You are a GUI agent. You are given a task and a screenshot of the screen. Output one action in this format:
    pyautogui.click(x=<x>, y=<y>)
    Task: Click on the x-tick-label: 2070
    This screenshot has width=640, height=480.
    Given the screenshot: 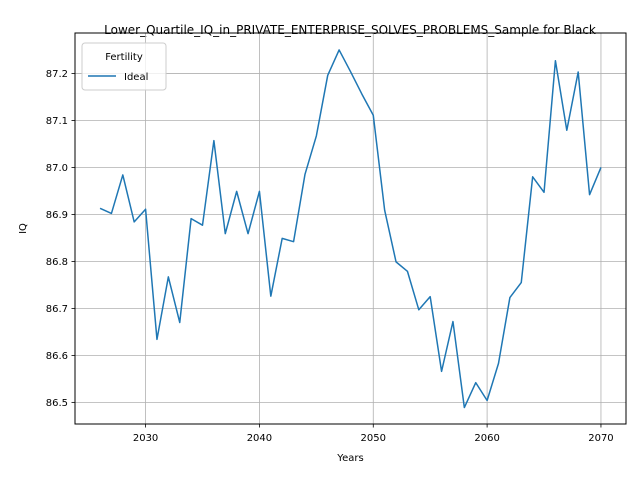 What is the action you would take?
    pyautogui.click(x=600, y=438)
    